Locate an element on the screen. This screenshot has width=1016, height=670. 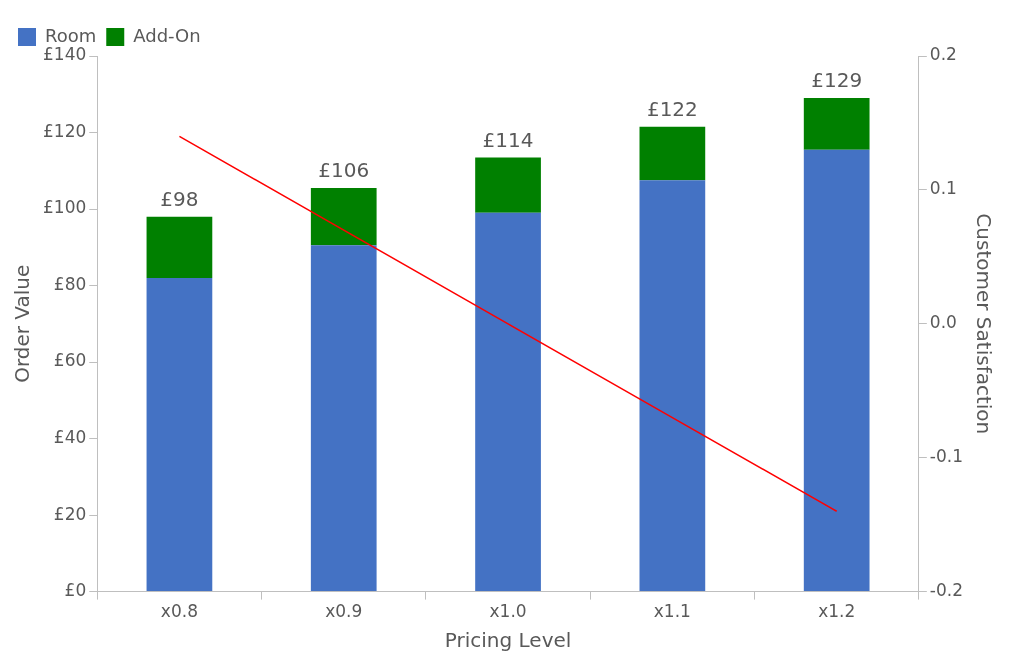
y-tick-label: £80 is located at coordinates (70, 283).